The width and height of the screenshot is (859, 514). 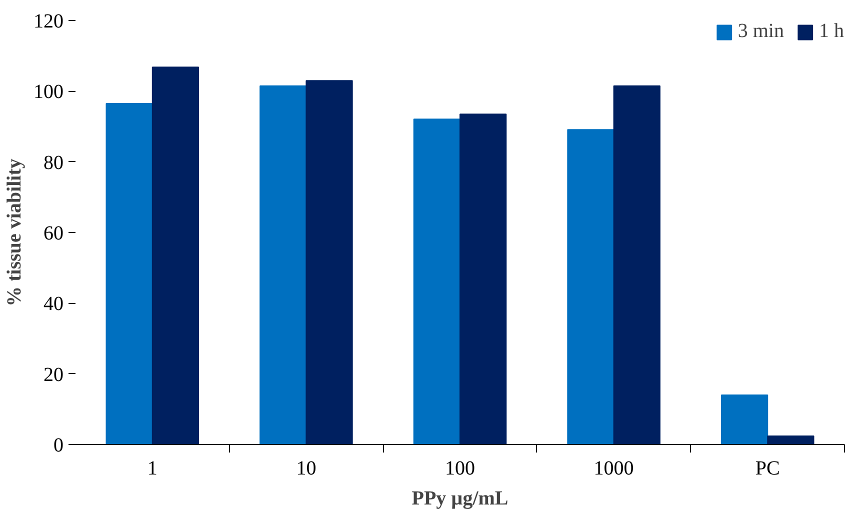 I want to click on y-tick-label: 60, so click(x=54, y=233).